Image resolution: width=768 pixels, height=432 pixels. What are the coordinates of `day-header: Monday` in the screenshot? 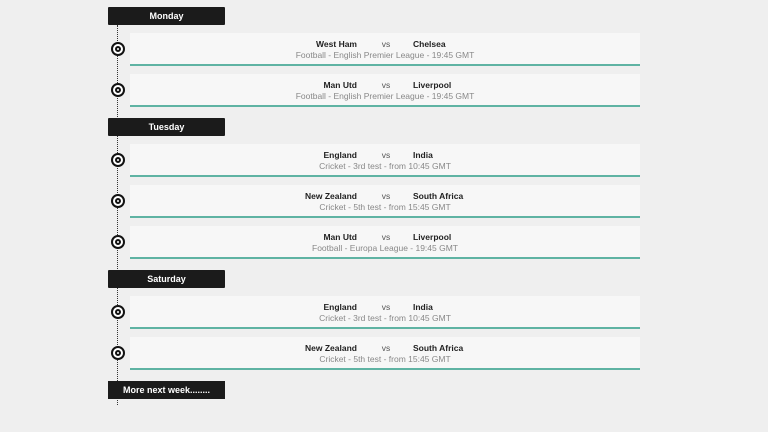 It's located at (166, 16).